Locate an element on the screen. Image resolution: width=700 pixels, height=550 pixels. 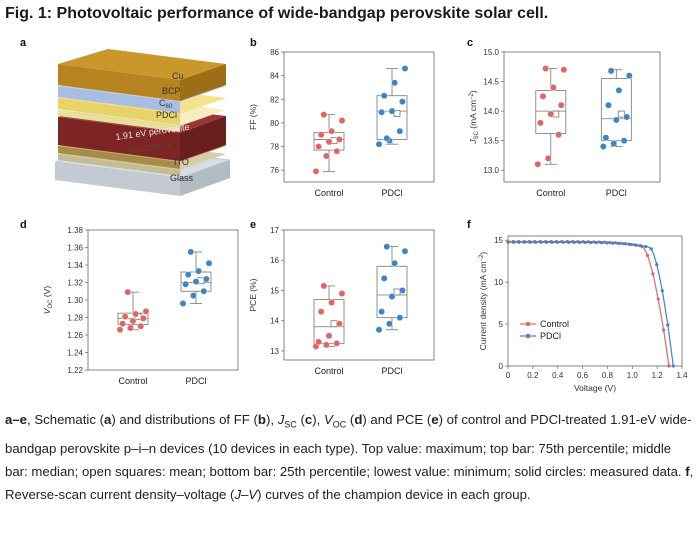
y-tick-label: 13.0 is located at coordinates (491, 170).